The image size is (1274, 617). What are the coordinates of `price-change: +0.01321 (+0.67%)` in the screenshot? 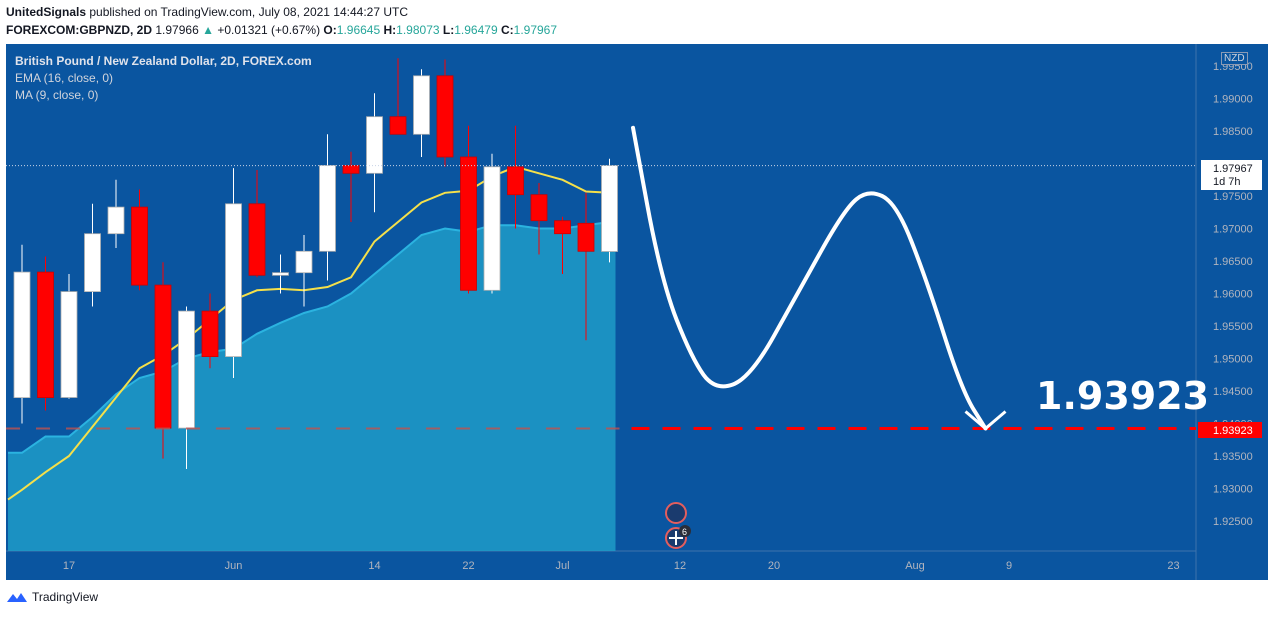 It's located at (269, 30).